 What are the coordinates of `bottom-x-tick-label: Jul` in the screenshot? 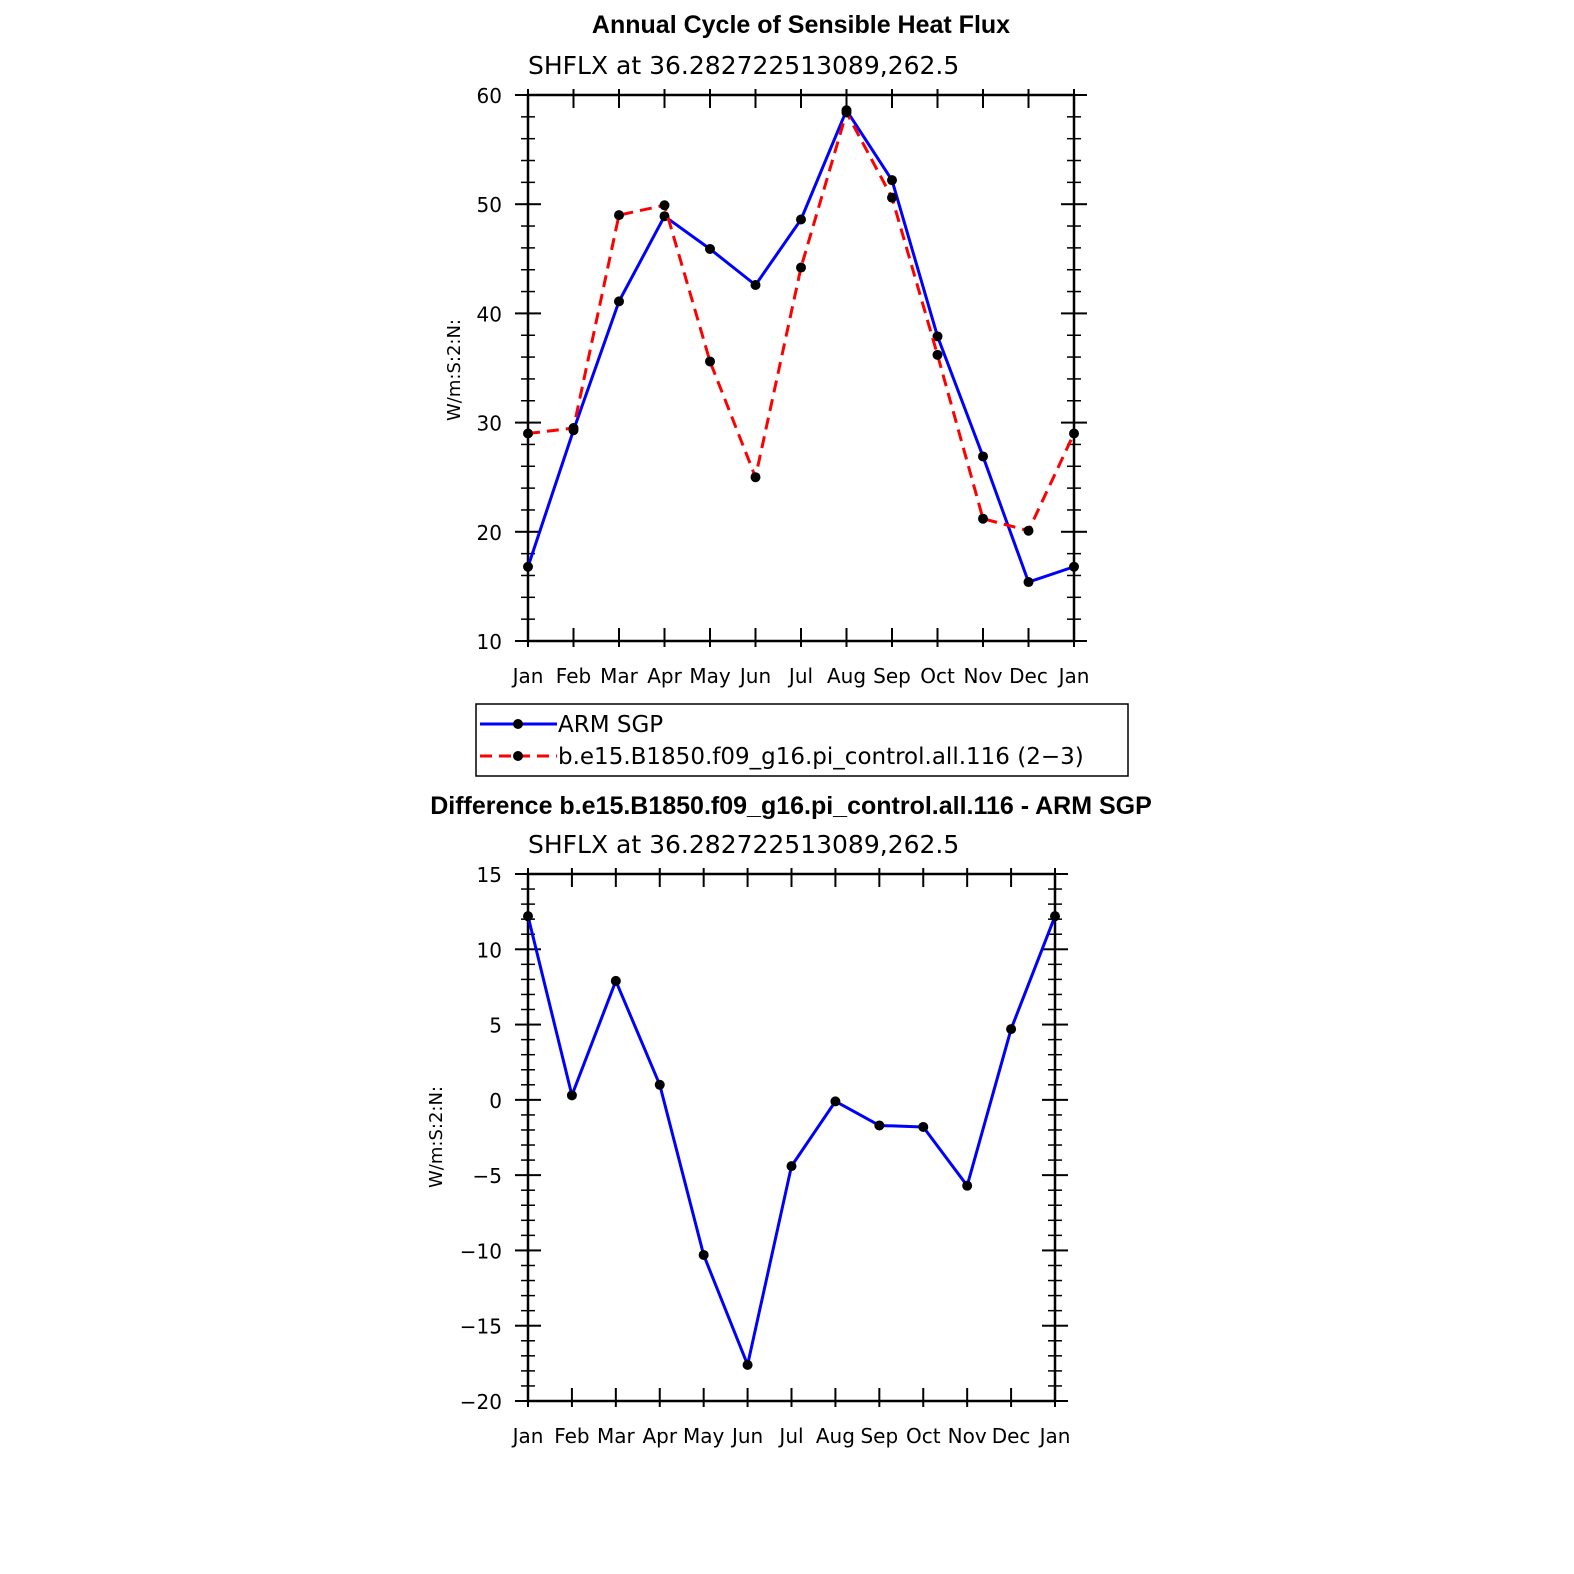 It's located at (790, 1436).